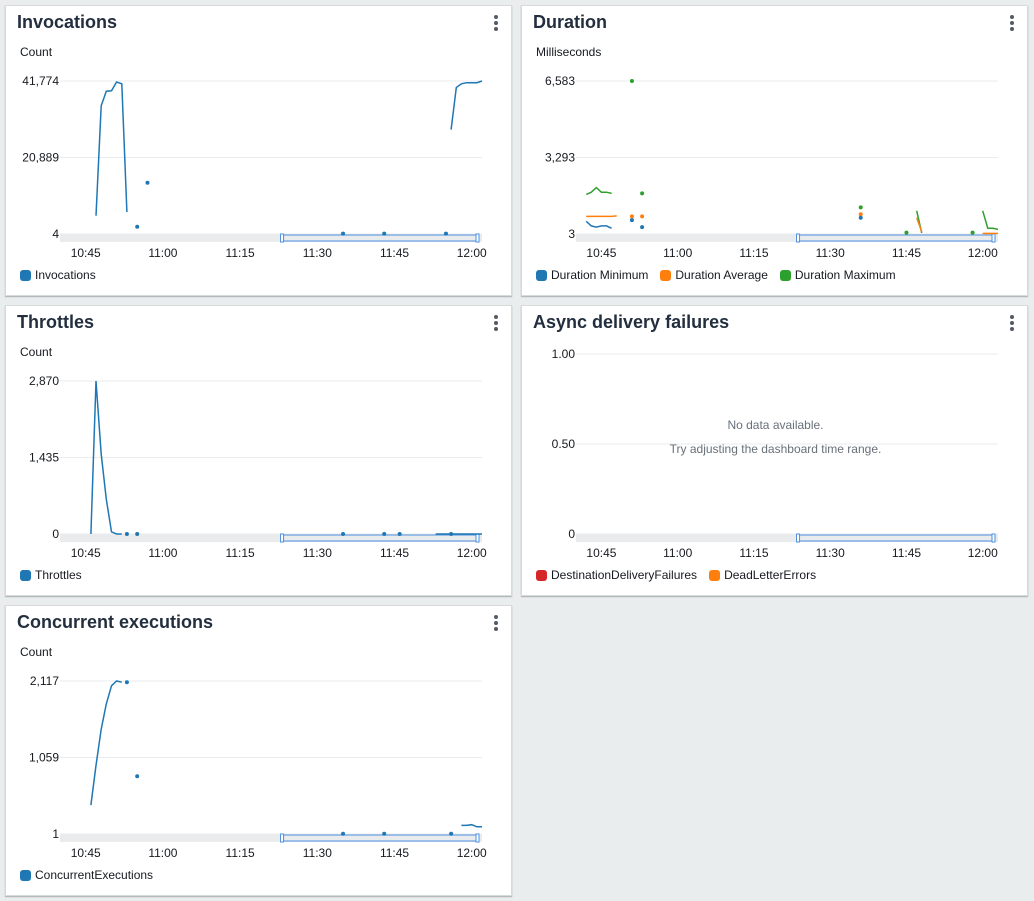 This screenshot has width=1034, height=901. Describe the element at coordinates (94, 875) in the screenshot. I see `legend-label: ConcurrentExecutions` at that location.